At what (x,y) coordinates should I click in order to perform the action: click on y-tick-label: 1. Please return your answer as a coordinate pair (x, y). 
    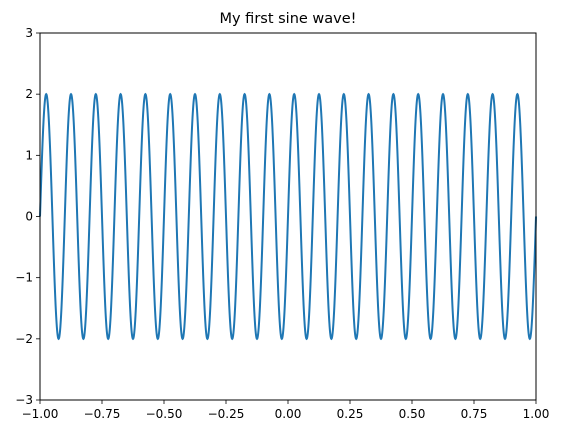
    Looking at the image, I should click on (29, 155).